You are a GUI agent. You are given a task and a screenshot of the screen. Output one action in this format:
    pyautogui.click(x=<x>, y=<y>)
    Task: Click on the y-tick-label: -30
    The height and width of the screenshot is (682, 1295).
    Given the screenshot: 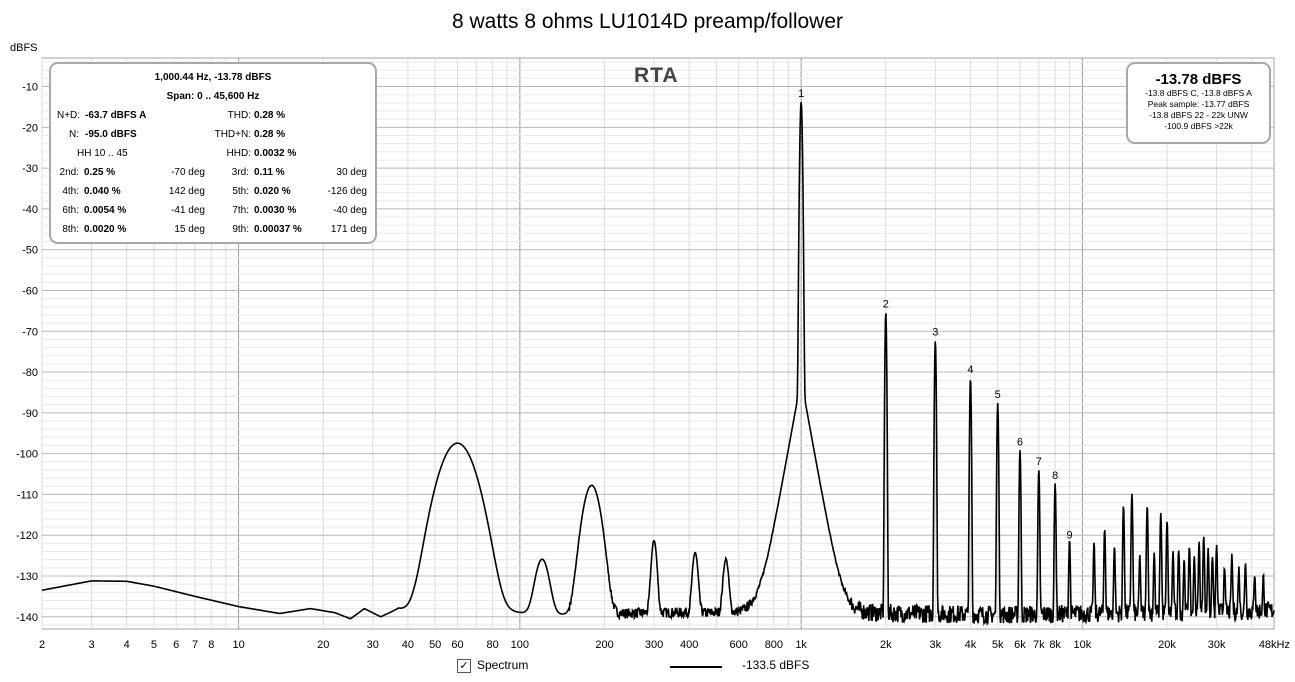 What is the action you would take?
    pyautogui.click(x=30, y=169)
    